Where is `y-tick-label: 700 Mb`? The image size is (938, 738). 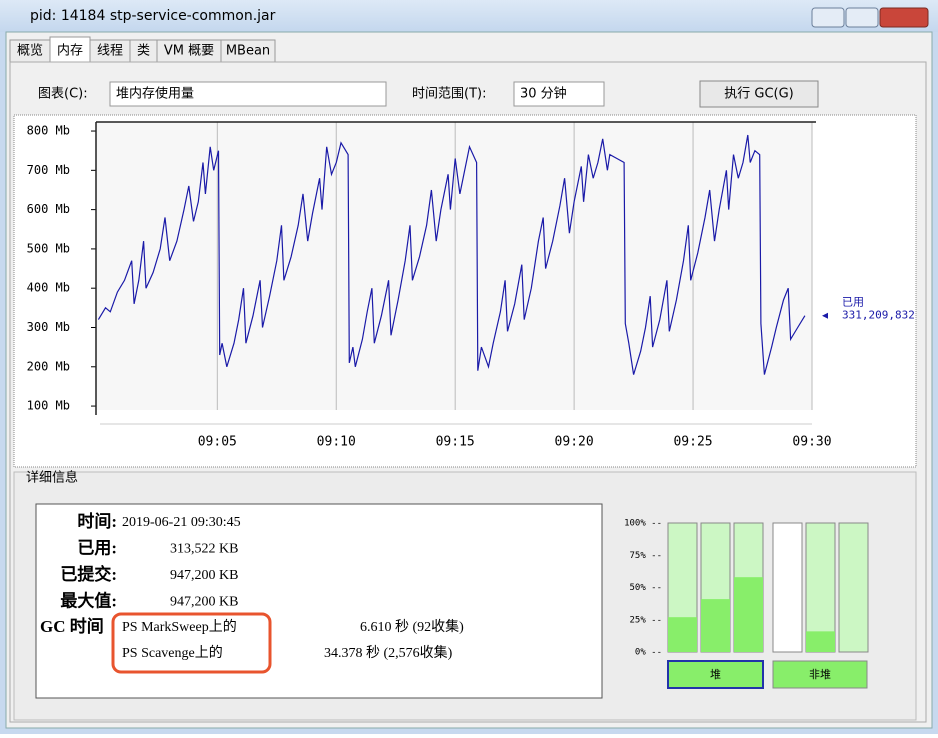 y-tick-label: 700 Mb is located at coordinates (48, 170).